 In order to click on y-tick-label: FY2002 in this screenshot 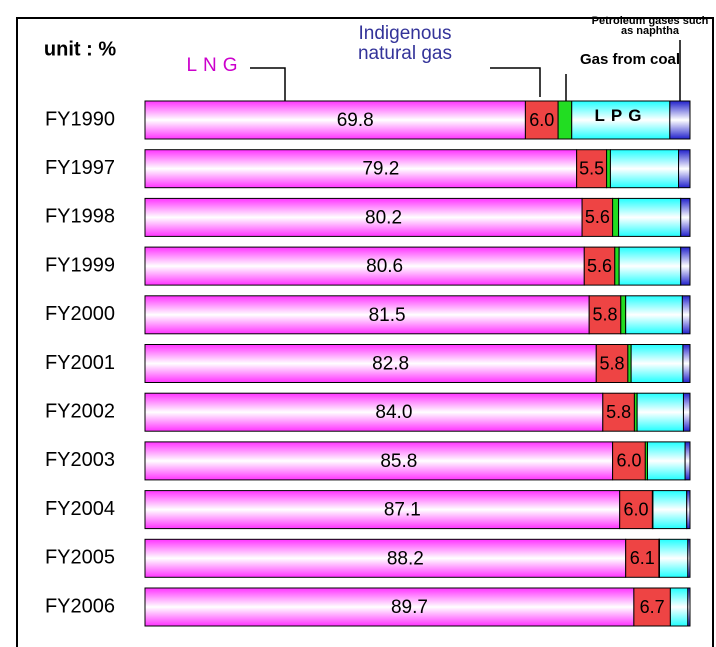, I will do `click(80, 411)`.